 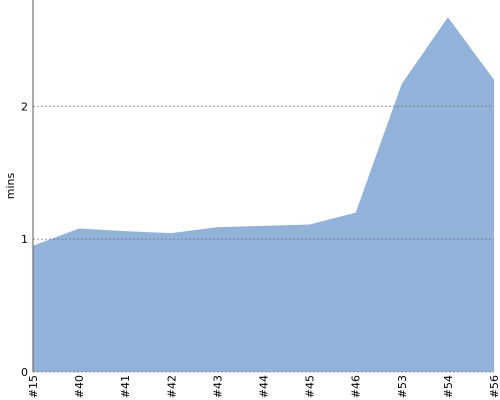 What do you see at coordinates (448, 386) in the screenshot?
I see `x-tick-label: #54` at bounding box center [448, 386].